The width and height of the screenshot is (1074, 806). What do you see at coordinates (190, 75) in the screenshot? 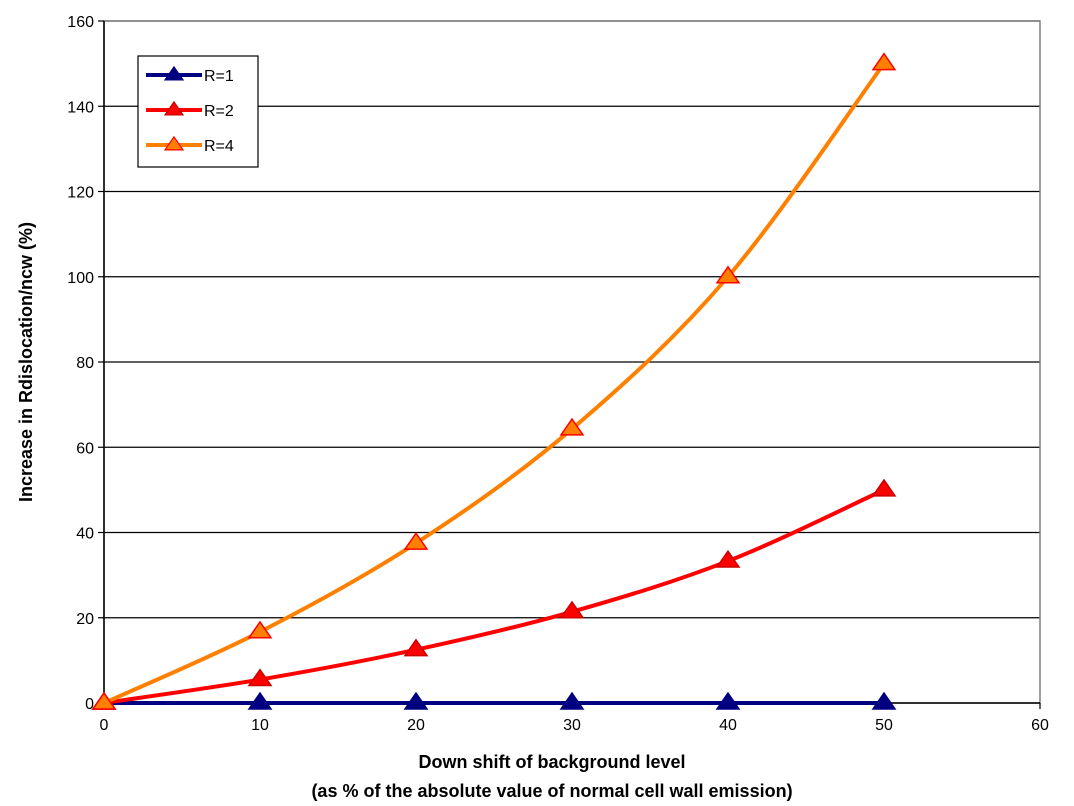
I see `legend-item: R=1` at bounding box center [190, 75].